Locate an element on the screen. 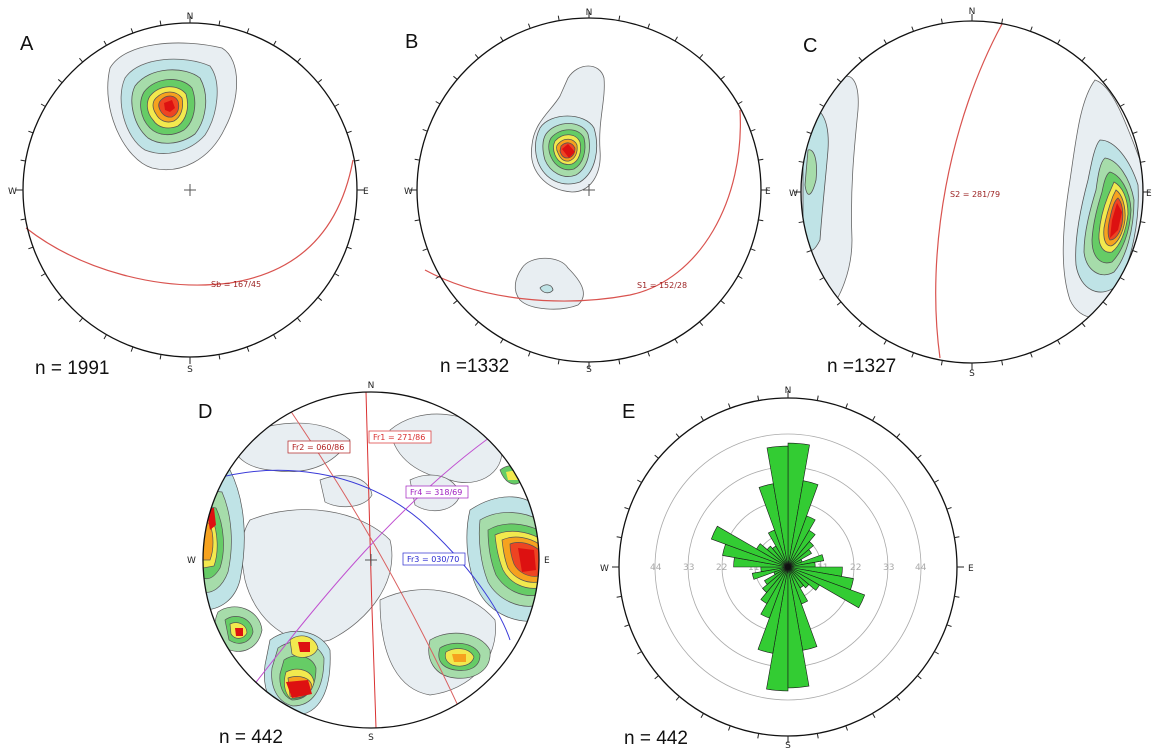 The image size is (1157, 749). fr2-plane is located at coordinates (375, 560).